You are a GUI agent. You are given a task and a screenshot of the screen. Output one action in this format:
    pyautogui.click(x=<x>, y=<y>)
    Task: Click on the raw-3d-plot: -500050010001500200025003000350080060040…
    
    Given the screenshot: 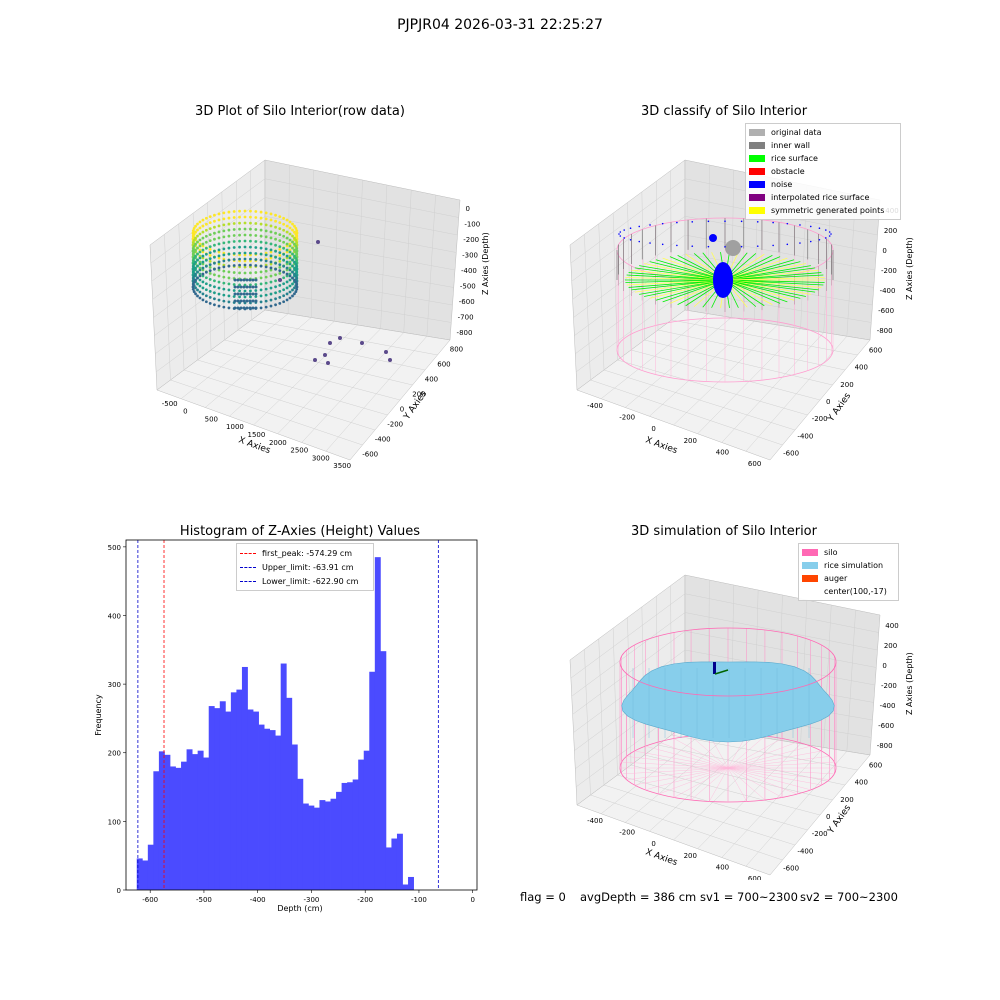 What is the action you would take?
    pyautogui.click(x=319, y=314)
    